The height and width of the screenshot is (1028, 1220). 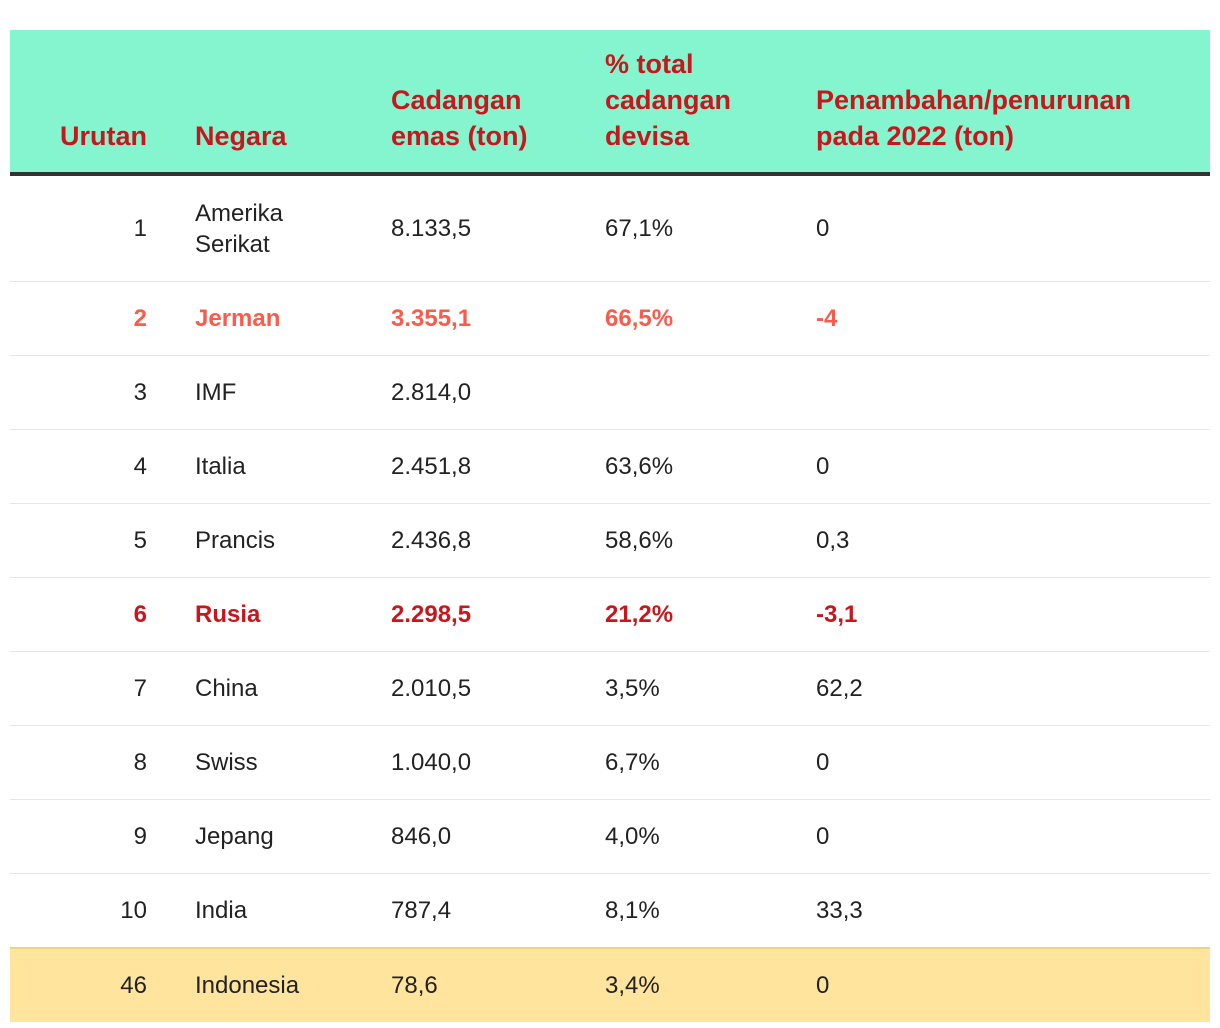 I want to click on cell-country: Jepang, so click(x=273, y=836).